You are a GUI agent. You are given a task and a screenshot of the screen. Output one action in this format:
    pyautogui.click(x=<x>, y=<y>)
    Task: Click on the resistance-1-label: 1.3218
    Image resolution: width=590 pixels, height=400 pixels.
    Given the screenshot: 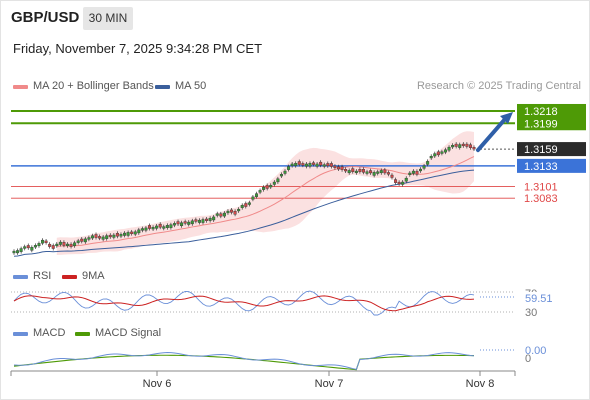 What is the action you would take?
    pyautogui.click(x=541, y=112)
    